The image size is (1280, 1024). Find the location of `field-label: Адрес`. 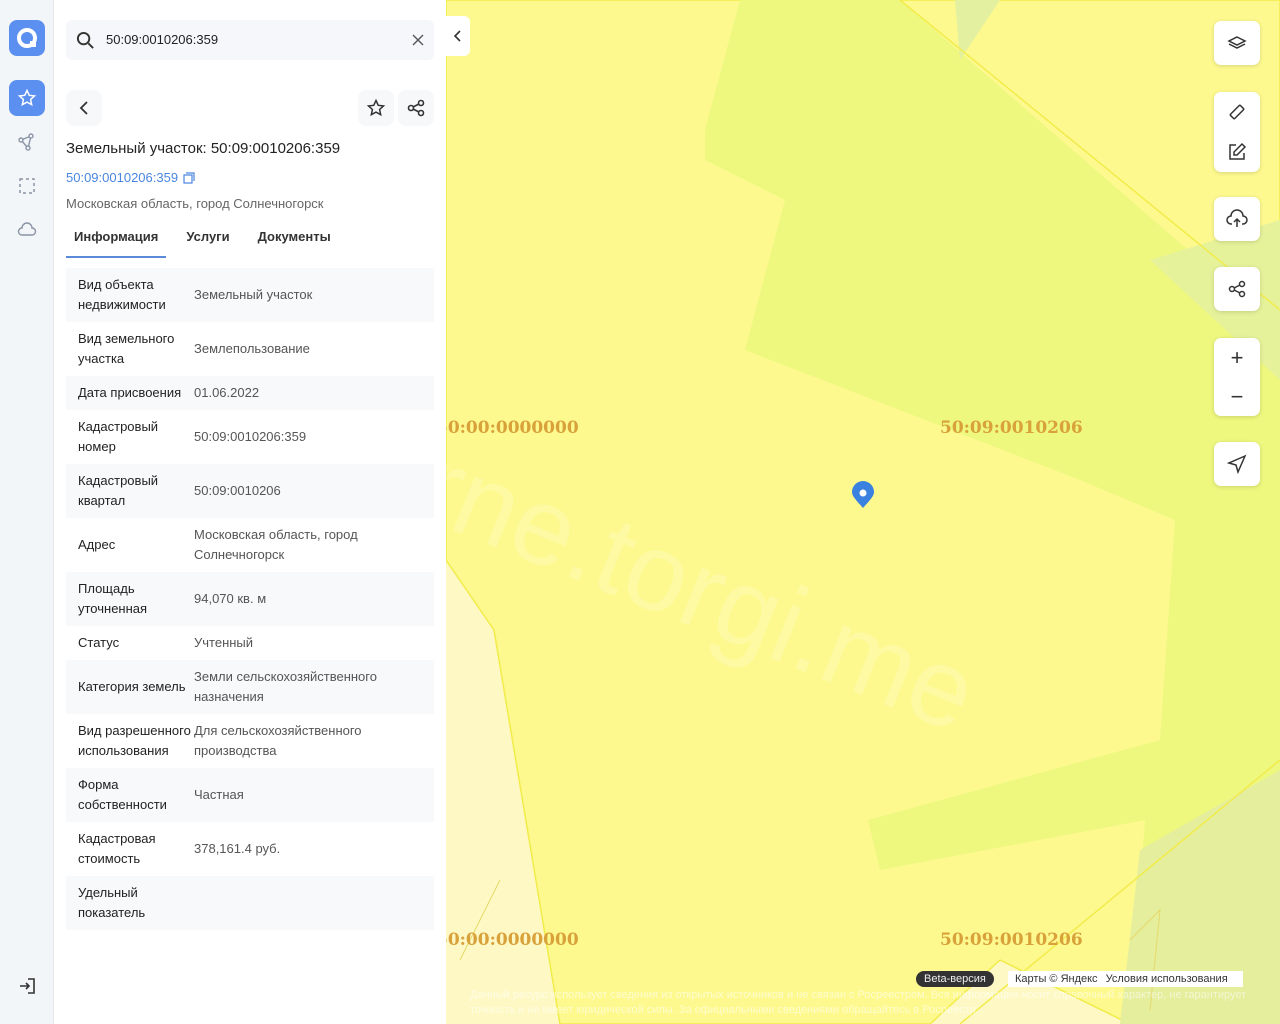

field-label: Адрес is located at coordinates (97, 544).